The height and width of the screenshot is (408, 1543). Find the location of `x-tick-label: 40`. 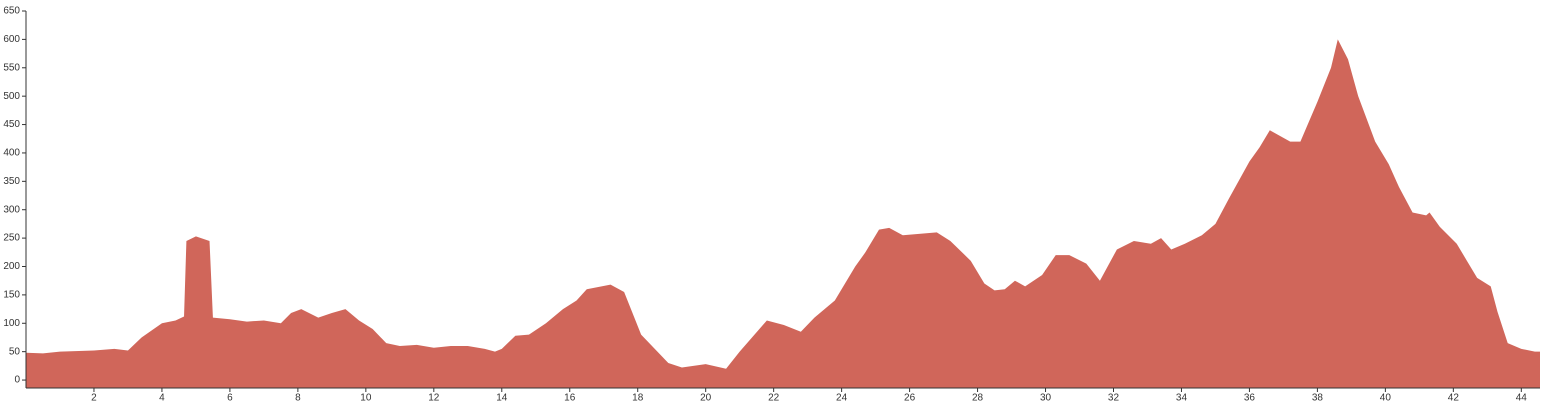

x-tick-label: 40 is located at coordinates (1386, 398).